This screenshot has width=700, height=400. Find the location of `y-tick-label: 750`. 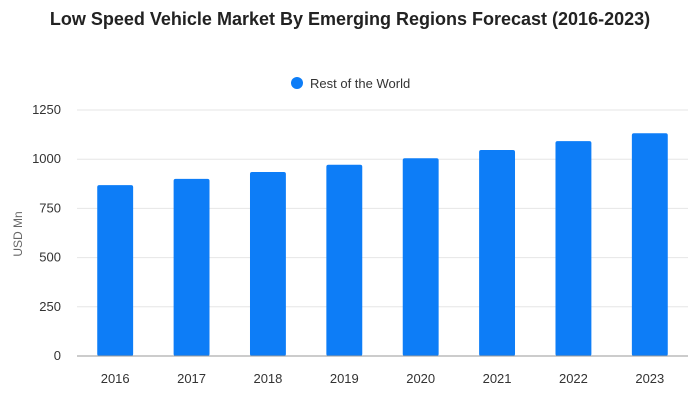

y-tick-label: 750 is located at coordinates (50, 207).